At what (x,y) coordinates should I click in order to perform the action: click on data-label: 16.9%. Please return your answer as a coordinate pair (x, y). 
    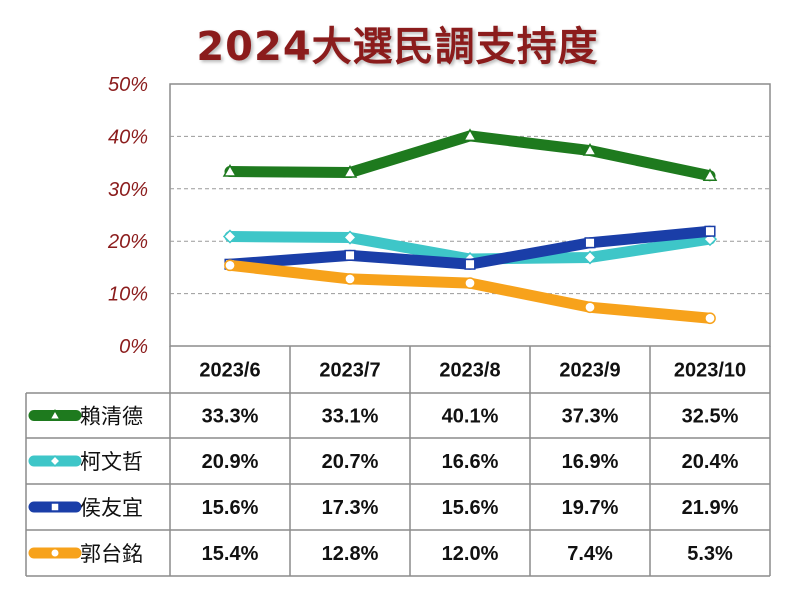
    Looking at the image, I should click on (590, 462).